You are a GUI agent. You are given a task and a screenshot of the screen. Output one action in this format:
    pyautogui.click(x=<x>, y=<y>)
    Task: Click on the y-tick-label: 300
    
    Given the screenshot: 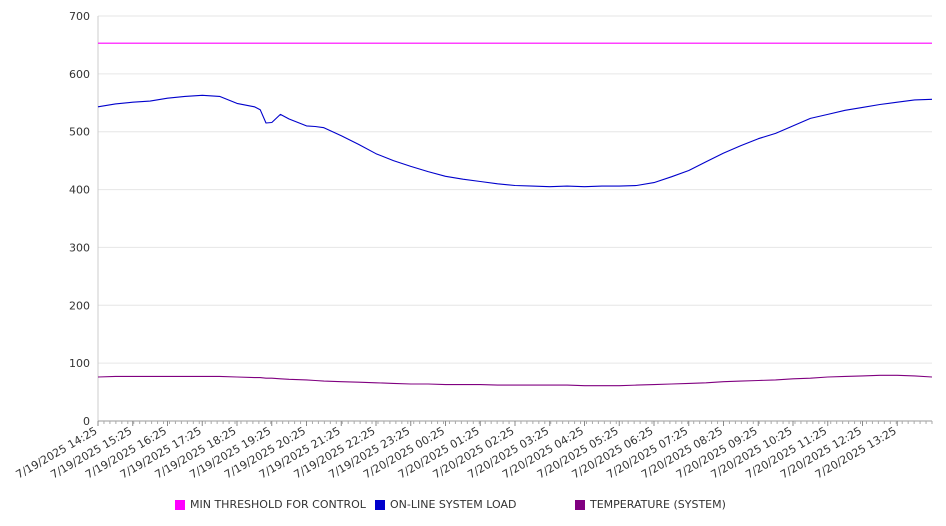 What is the action you would take?
    pyautogui.click(x=79, y=247)
    